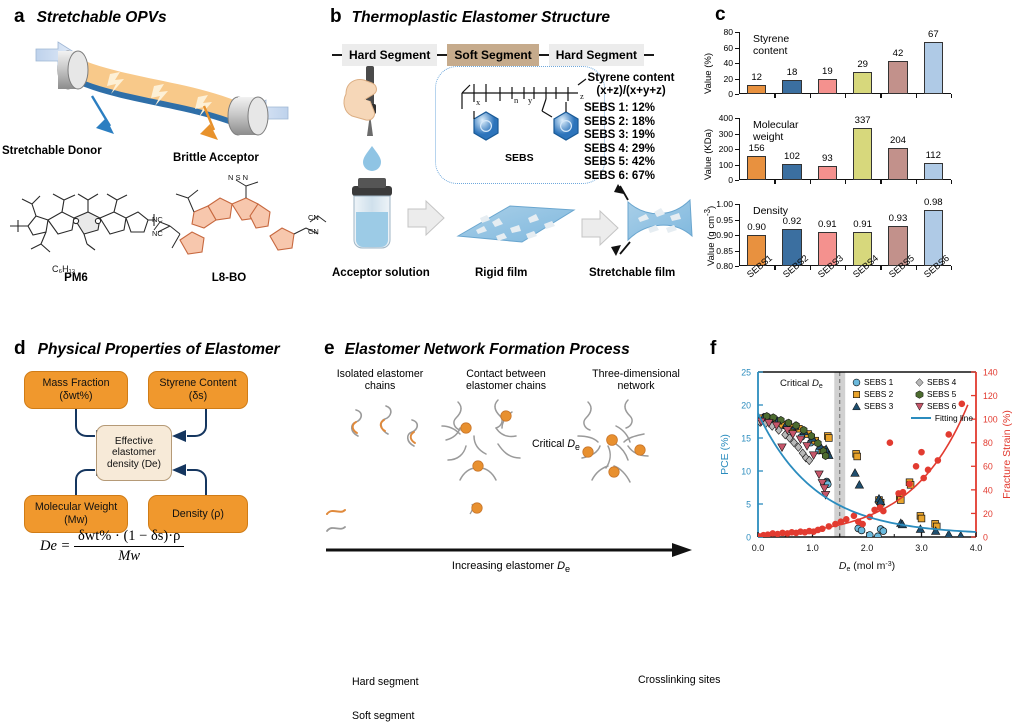 The width and height of the screenshot is (1015, 722). What do you see at coordinates (913, 406) in the screenshot?
I see `legend-row: SEBS 3 SEBS 6` at bounding box center [913, 406].